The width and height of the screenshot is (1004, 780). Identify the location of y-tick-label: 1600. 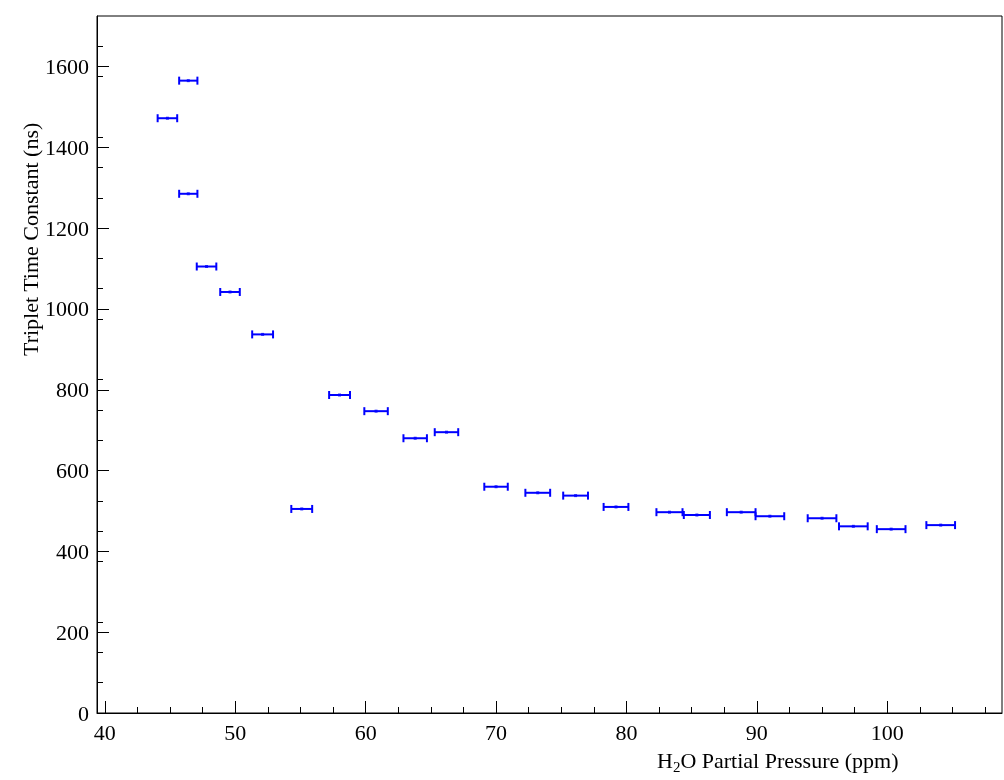
(67, 67).